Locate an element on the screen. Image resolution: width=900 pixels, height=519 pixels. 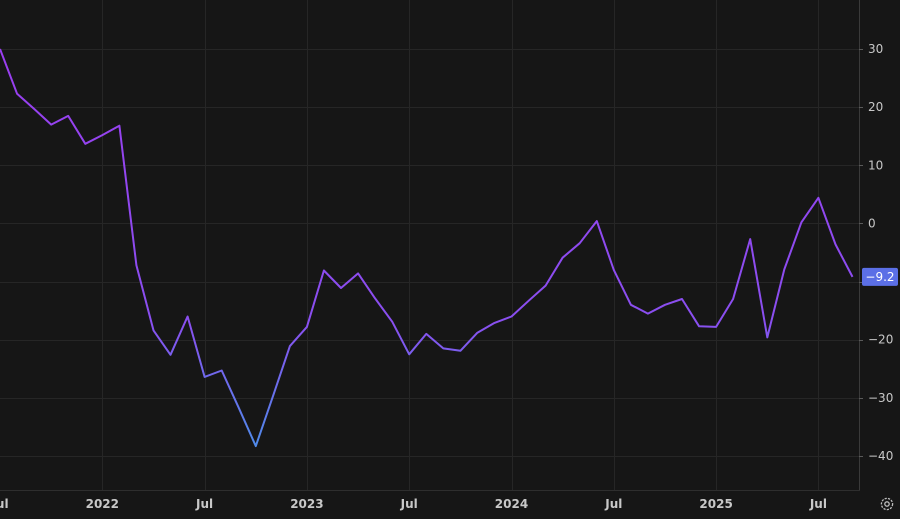
y-tick-label: −20 is located at coordinates (880, 340).